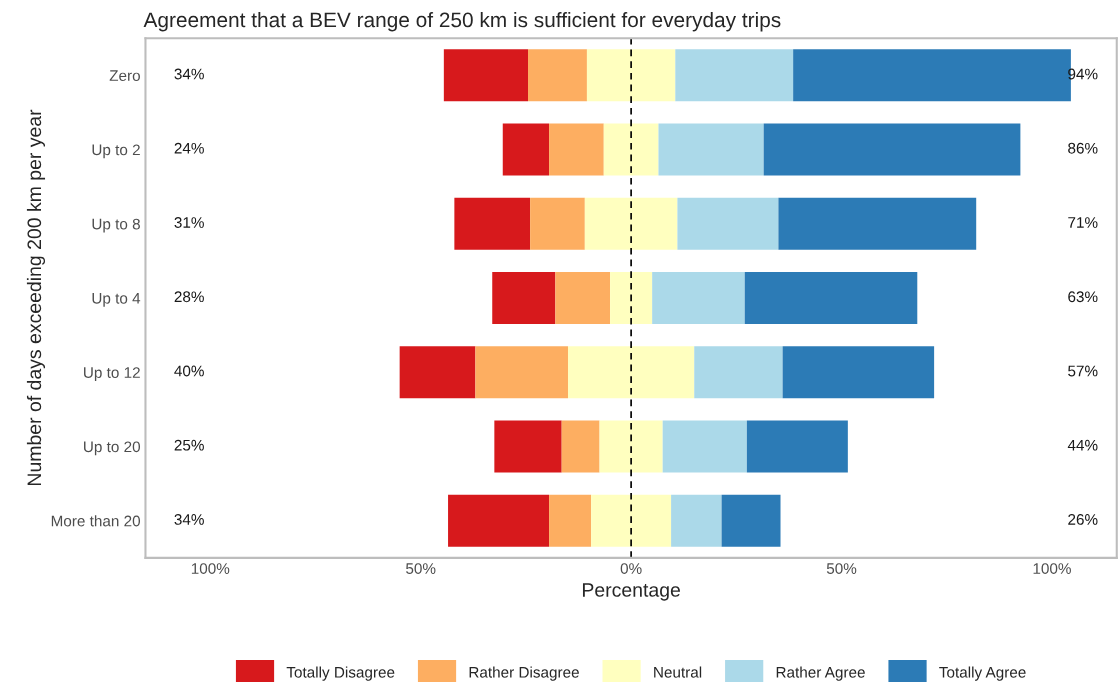  What do you see at coordinates (189, 222) in the screenshot?
I see `annotation: 31%` at bounding box center [189, 222].